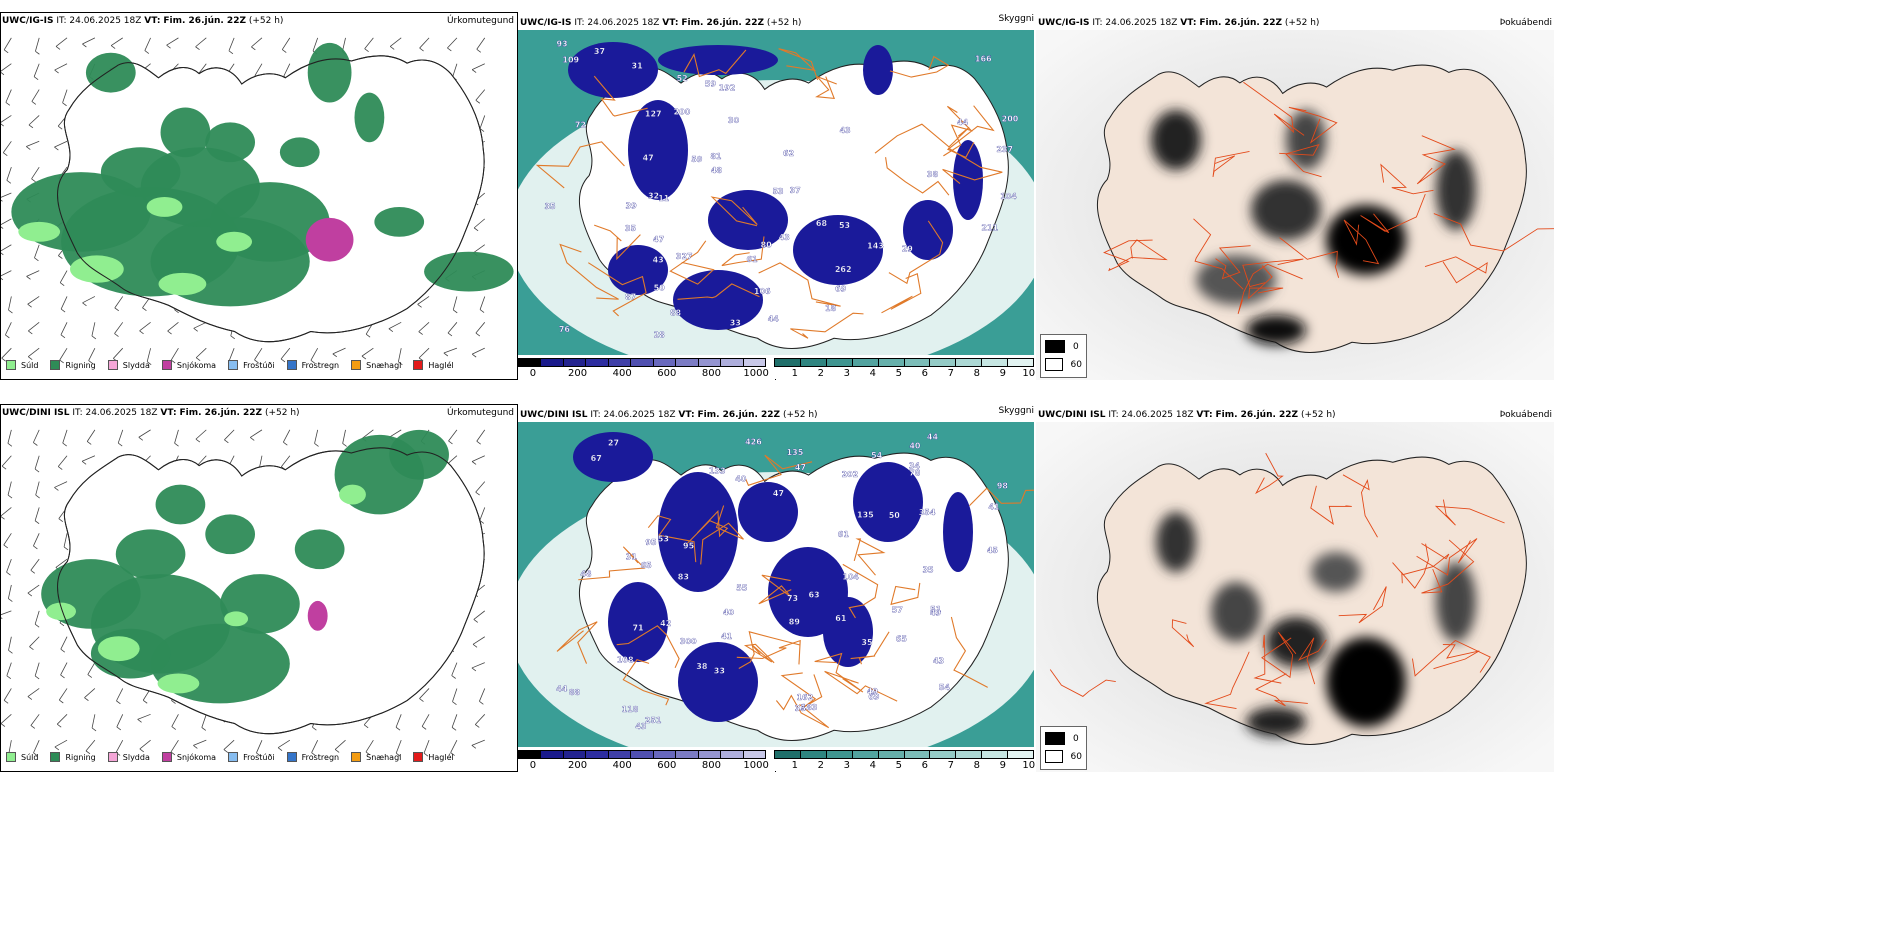 This screenshot has height=950, width=1900. I want to click on vis-colorbar: km1 2 3 4 5 6 7 8 9 10, so click(905, 761).